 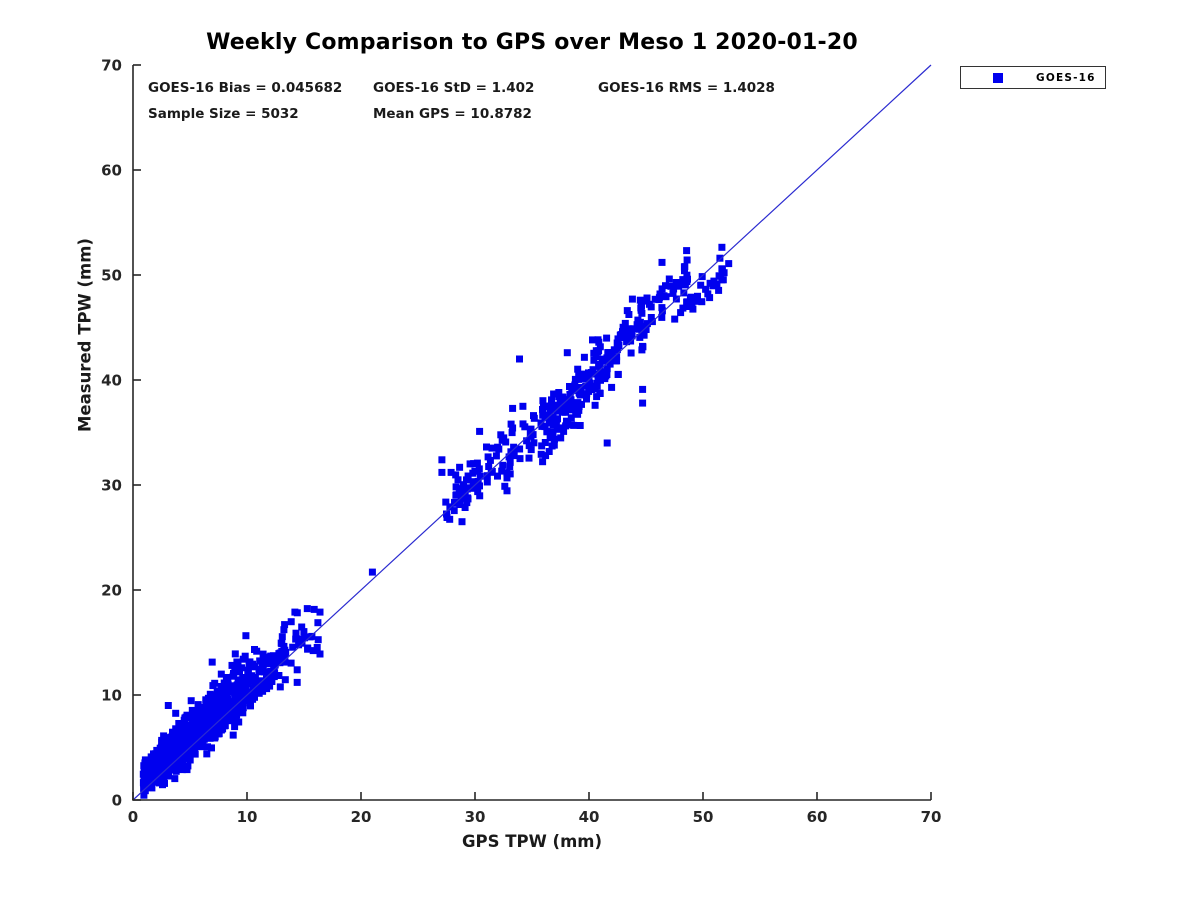 What do you see at coordinates (117, 801) in the screenshot?
I see `y-tick-label: 0` at bounding box center [117, 801].